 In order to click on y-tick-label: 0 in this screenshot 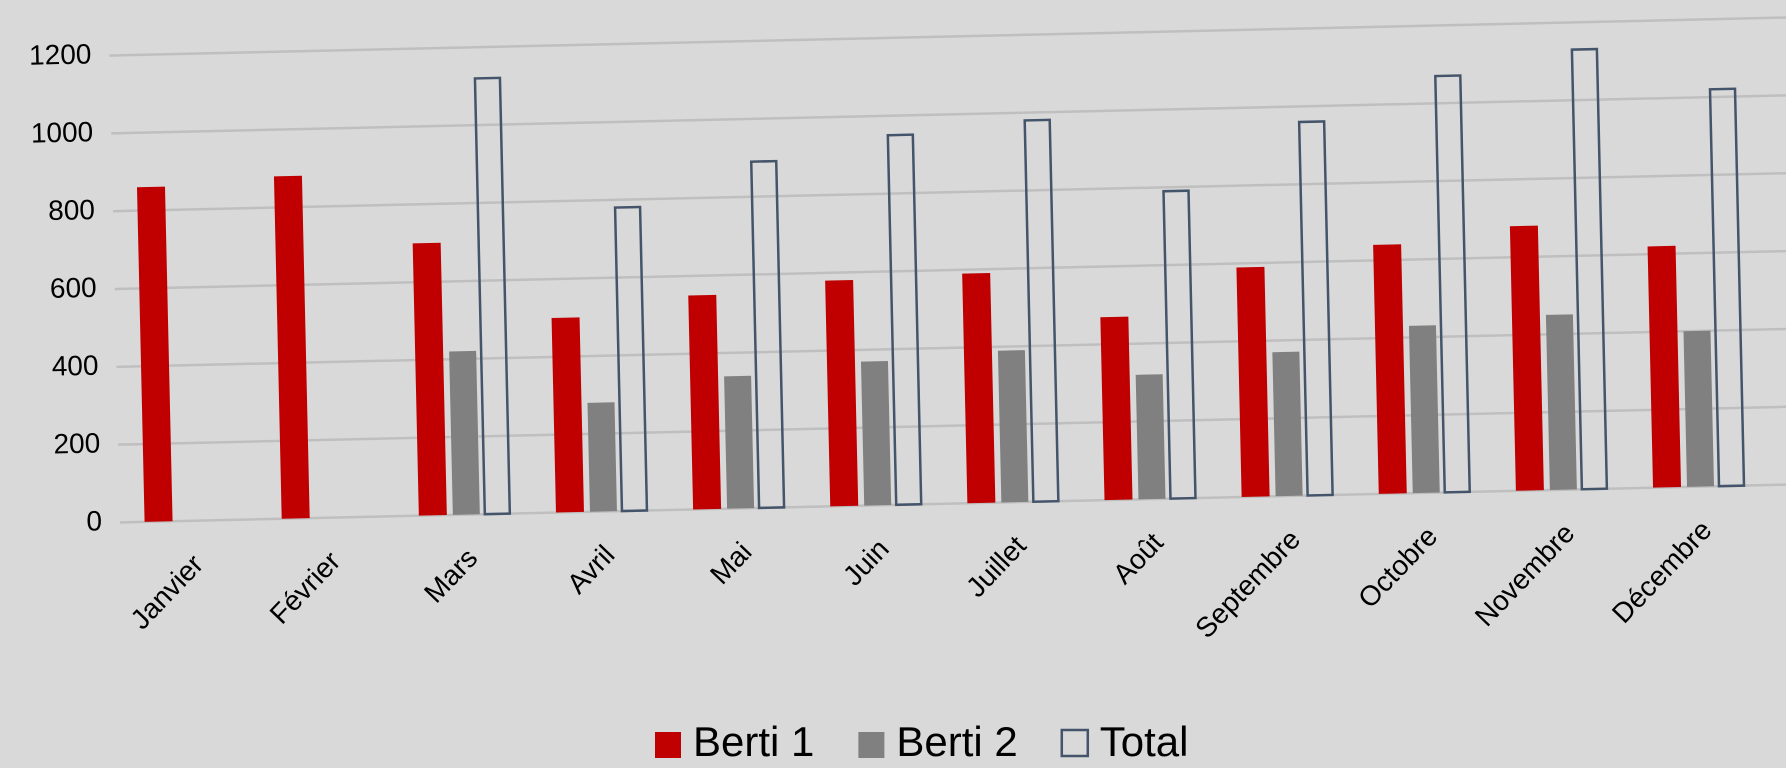, I will do `click(94, 520)`.